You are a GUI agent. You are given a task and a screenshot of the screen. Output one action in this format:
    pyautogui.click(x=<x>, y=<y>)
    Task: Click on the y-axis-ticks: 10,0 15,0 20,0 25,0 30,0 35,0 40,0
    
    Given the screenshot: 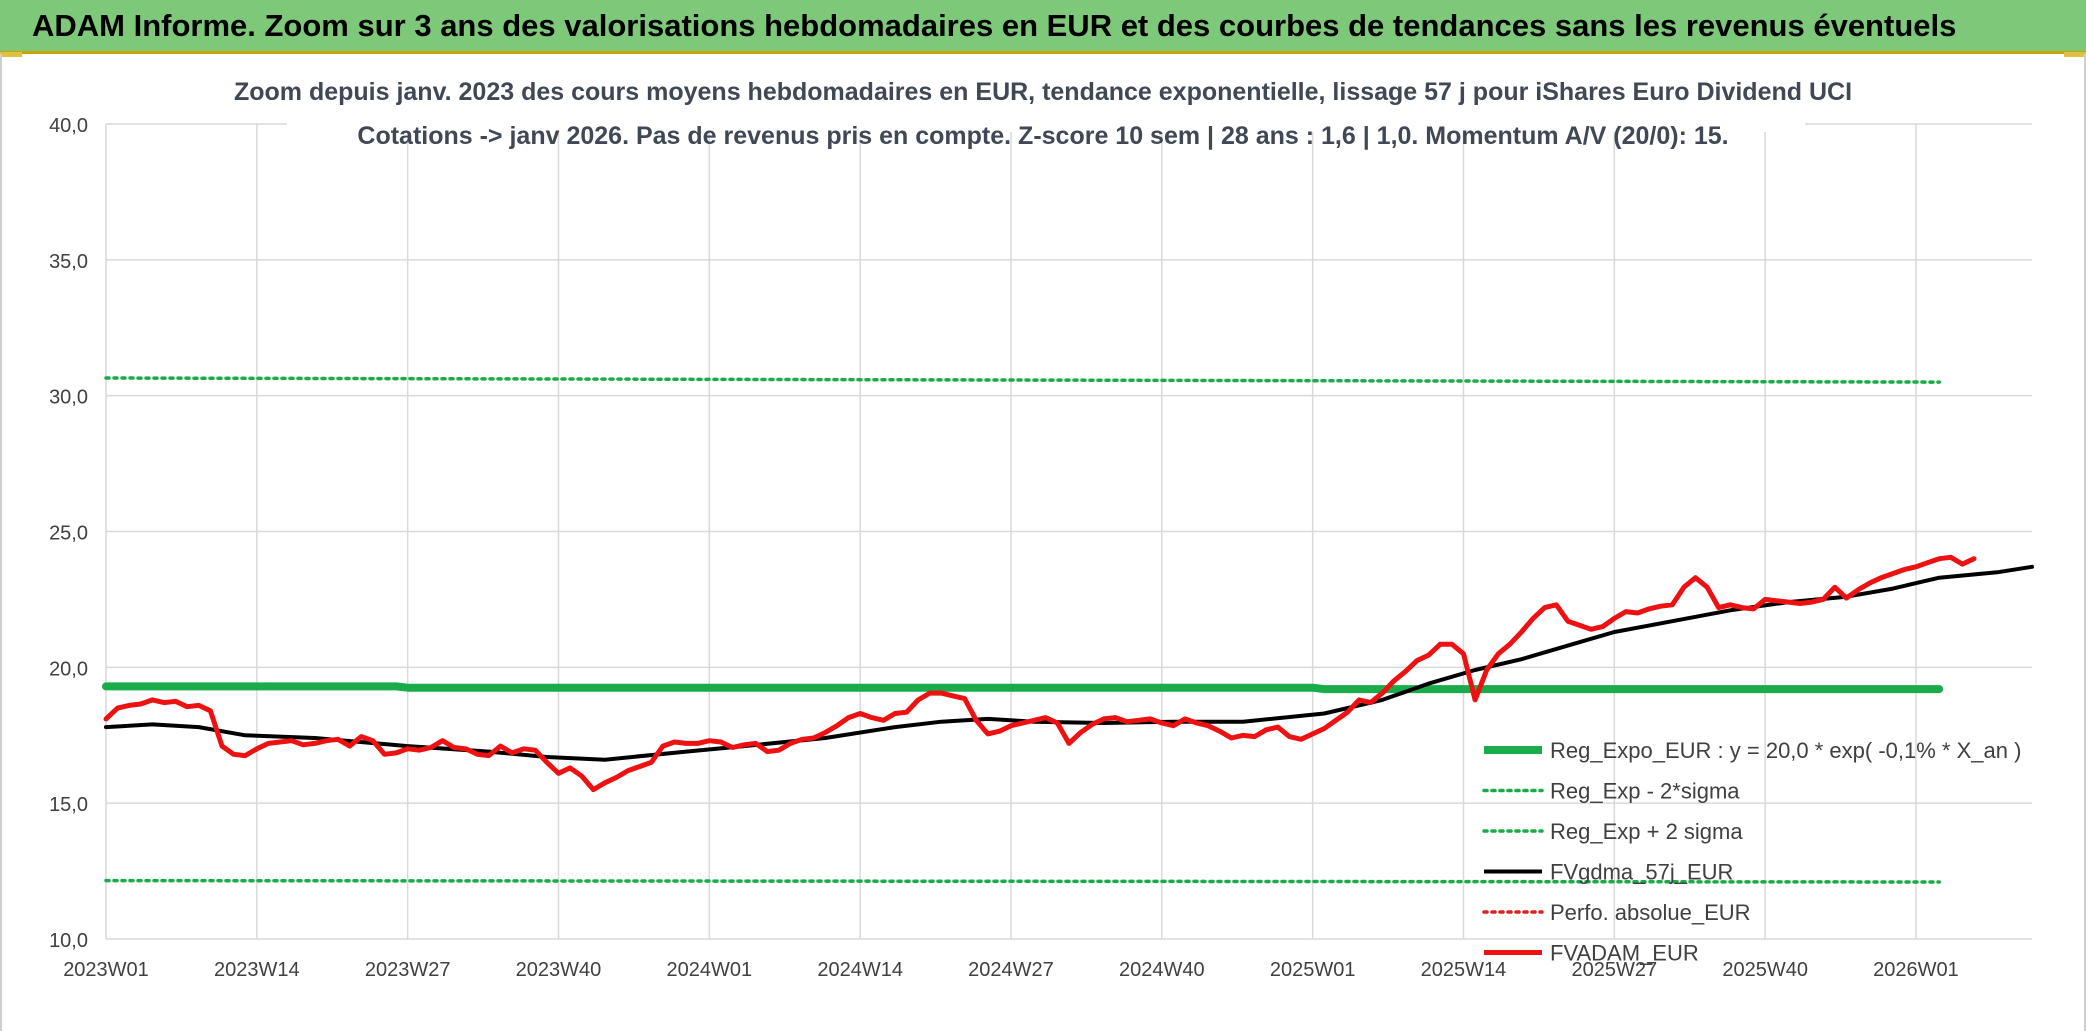 What is the action you would take?
    pyautogui.click(x=68, y=533)
    